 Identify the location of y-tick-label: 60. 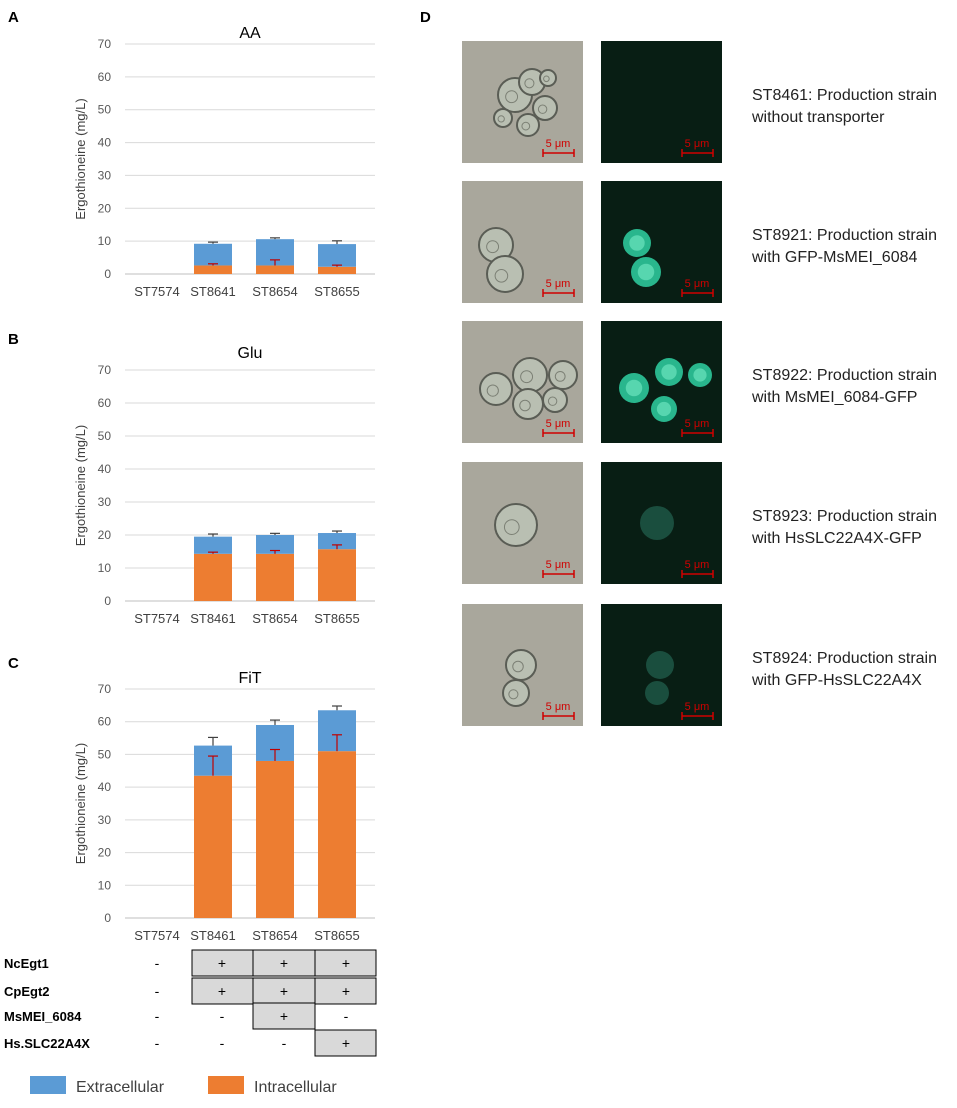
(105, 77).